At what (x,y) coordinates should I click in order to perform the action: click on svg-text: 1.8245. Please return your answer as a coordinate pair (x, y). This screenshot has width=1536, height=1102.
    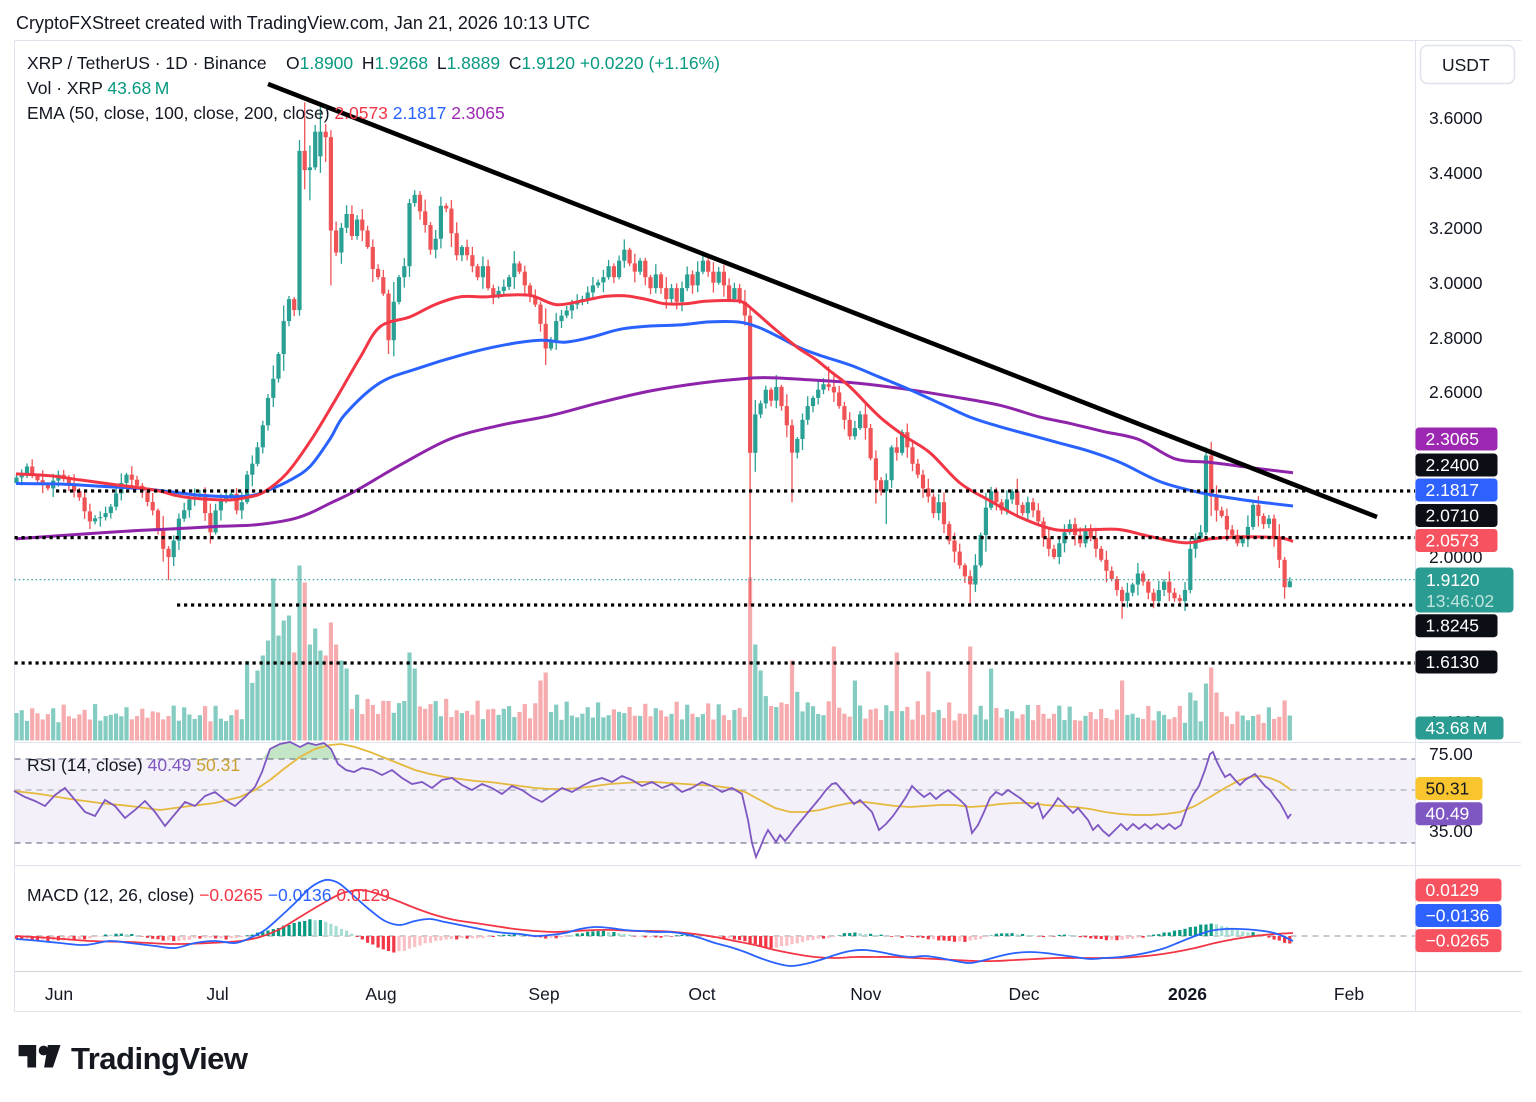
    Looking at the image, I should click on (1453, 626).